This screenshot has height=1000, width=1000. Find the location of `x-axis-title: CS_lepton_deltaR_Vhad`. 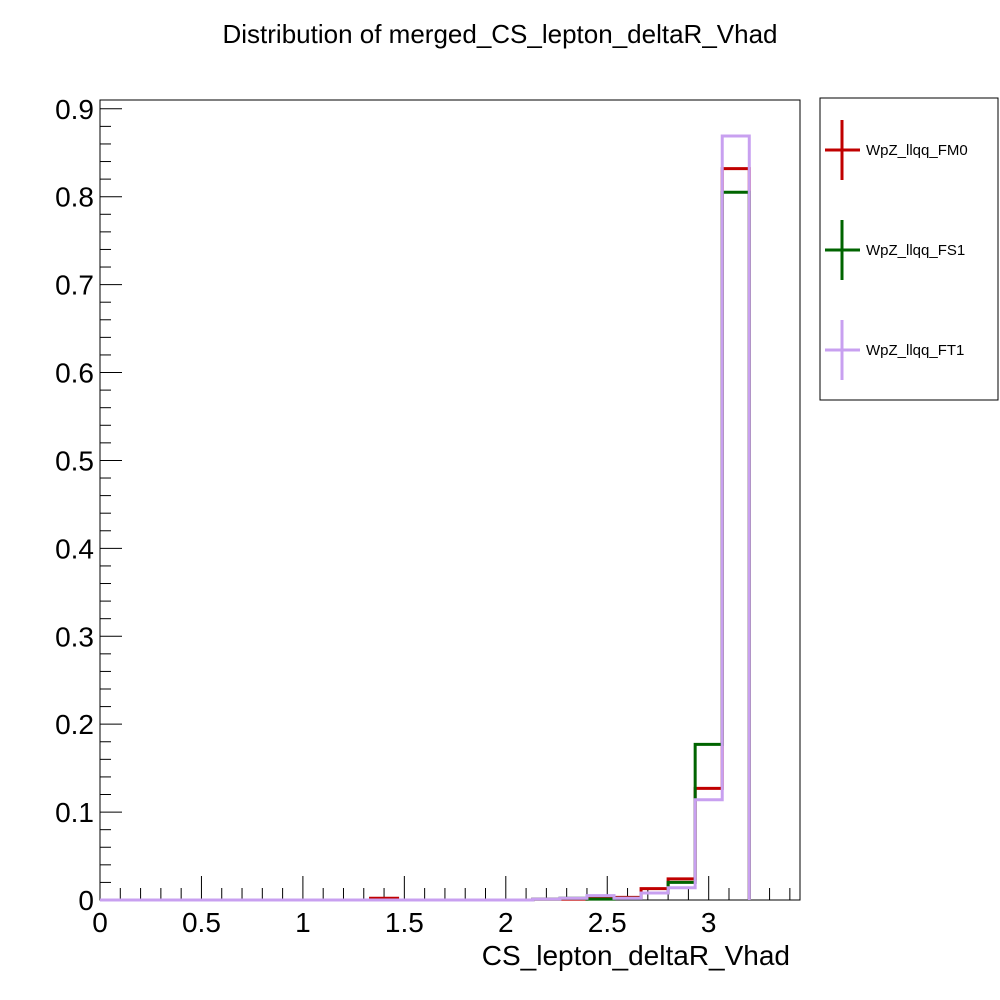

x-axis-title: CS_lepton_deltaR_Vhad is located at coordinates (636, 955).